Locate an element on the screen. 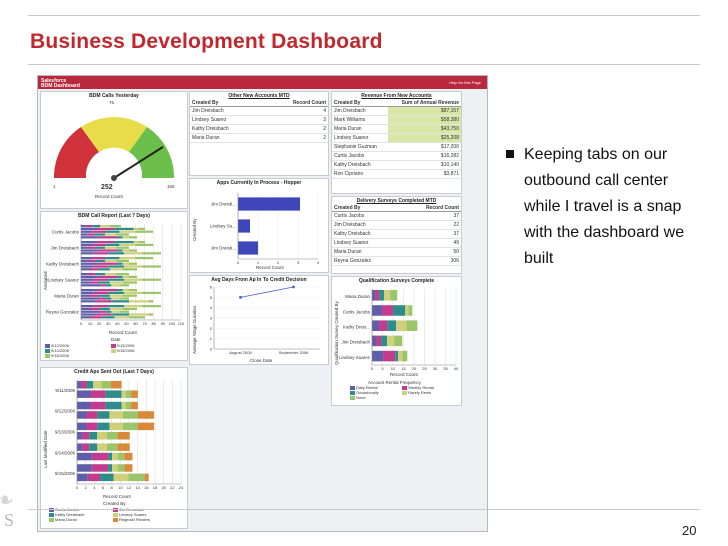 The image size is (728, 546). legend-item: Rarely Rents is located at coordinates (425, 392).